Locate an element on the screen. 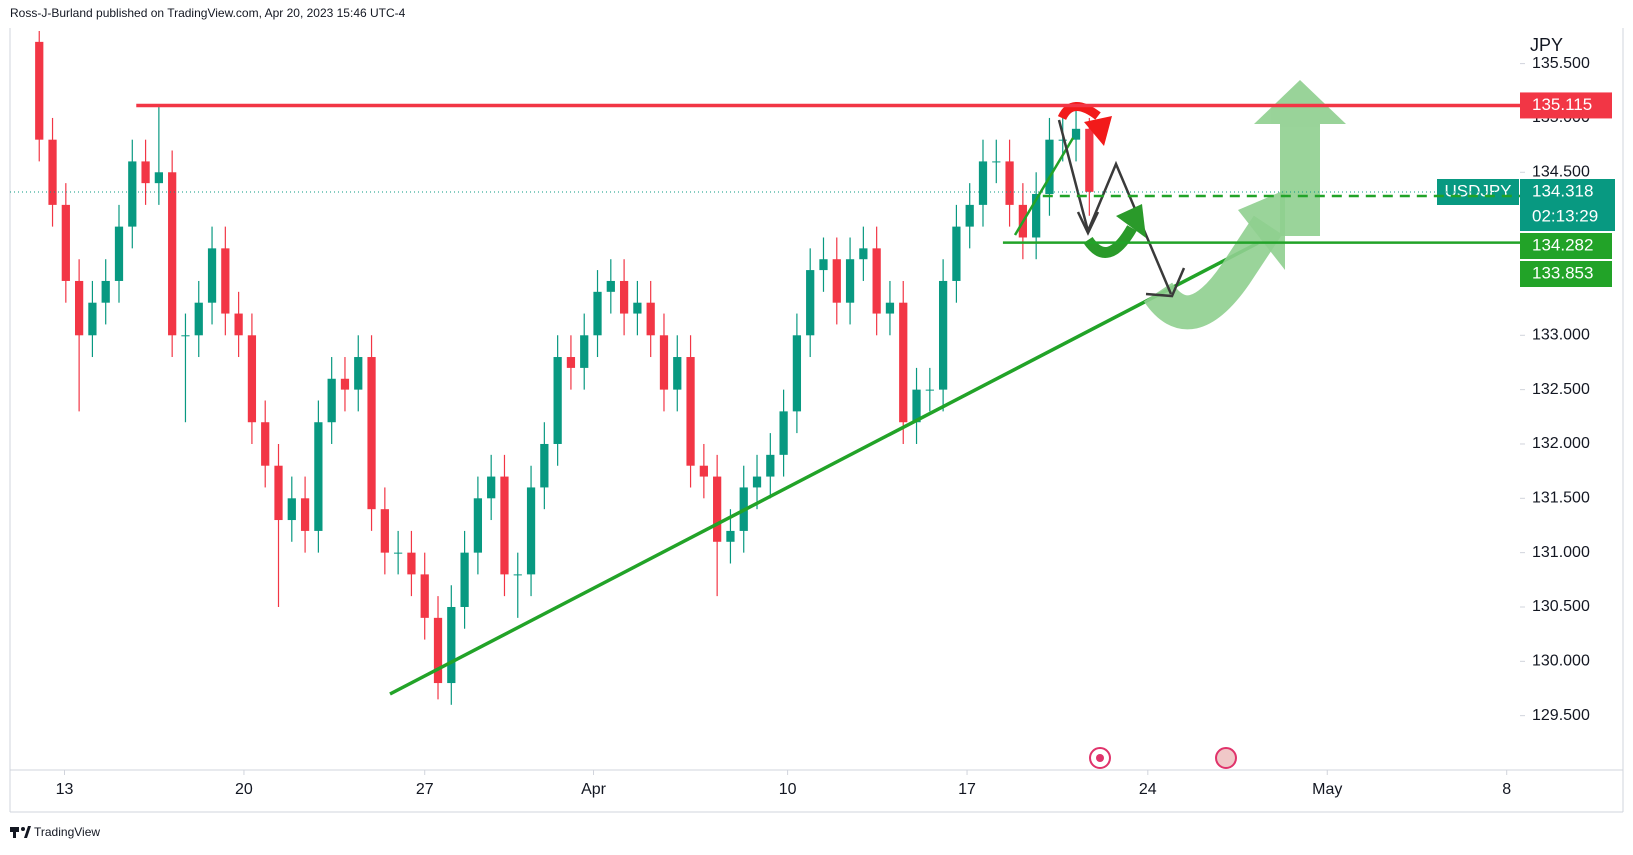 The height and width of the screenshot is (855, 1633). y-tick-label: 131.000 is located at coordinates (1561, 552).